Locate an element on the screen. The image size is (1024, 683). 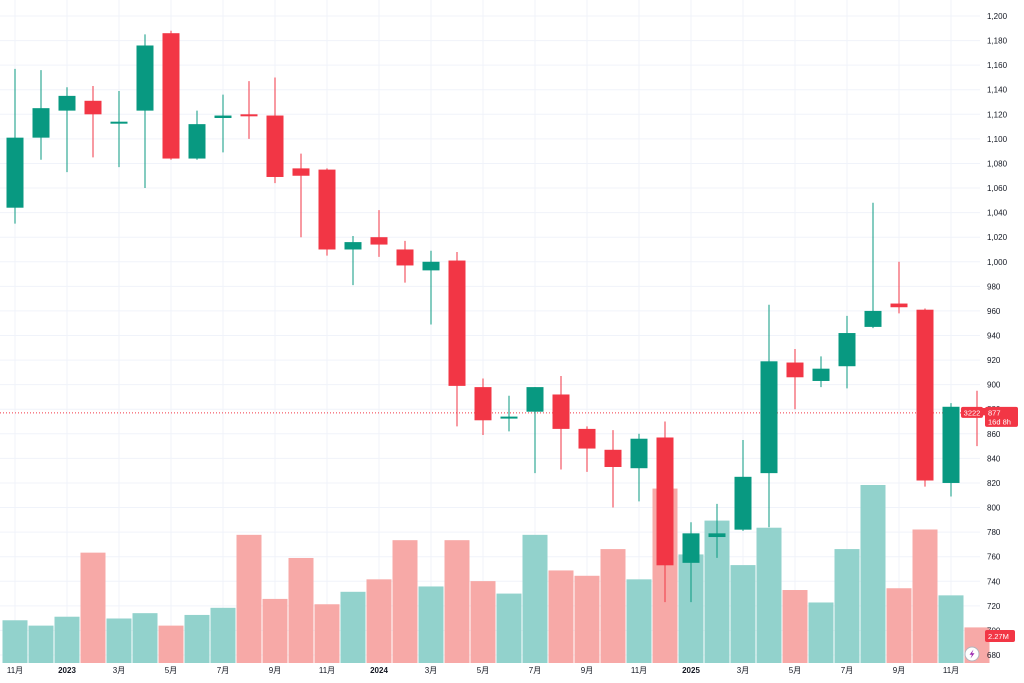
price-tick-label: 1,000 is located at coordinates (997, 262).